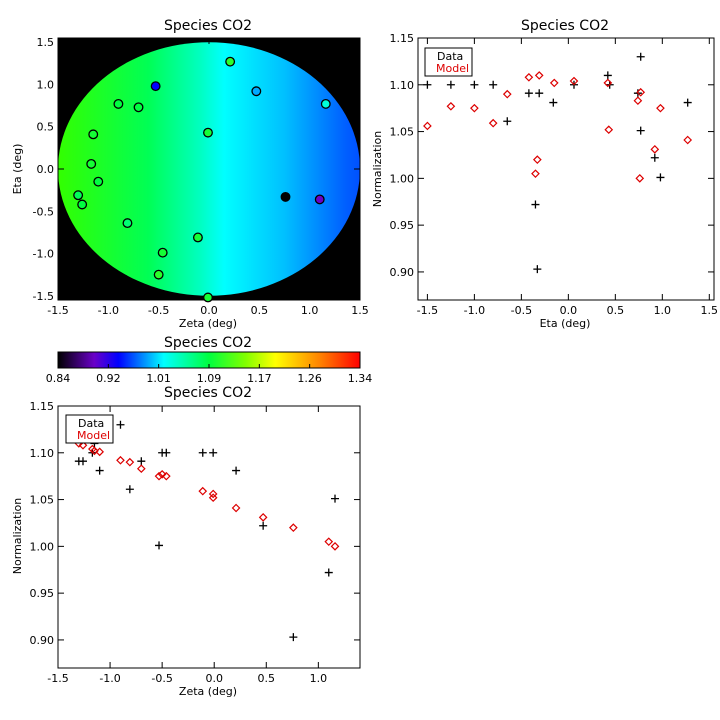 This screenshot has height=720, width=720. I want to click on legend-box, so click(89, 429).